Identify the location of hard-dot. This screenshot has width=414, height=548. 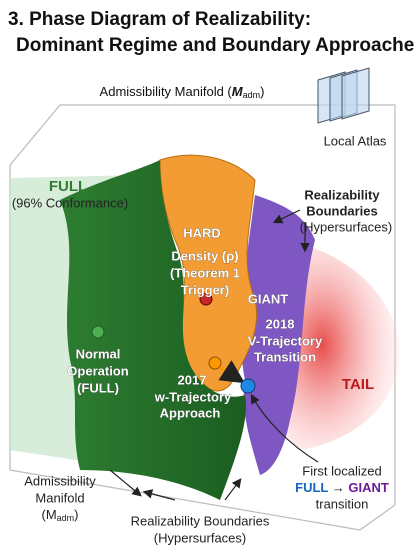
(206, 299).